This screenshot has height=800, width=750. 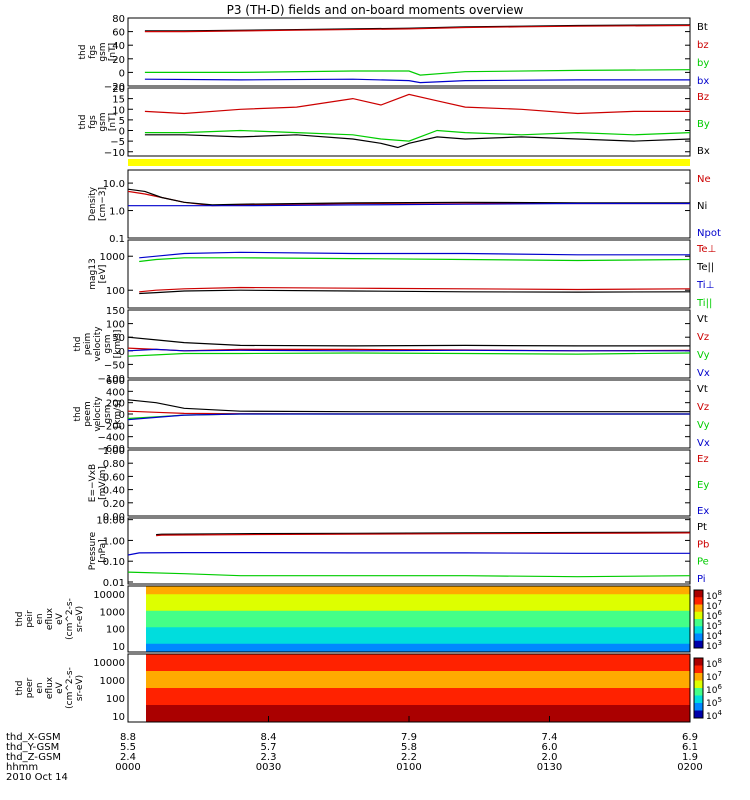 I want to click on x-axis-row-label: 2010 Oct 14, so click(x=37, y=777).